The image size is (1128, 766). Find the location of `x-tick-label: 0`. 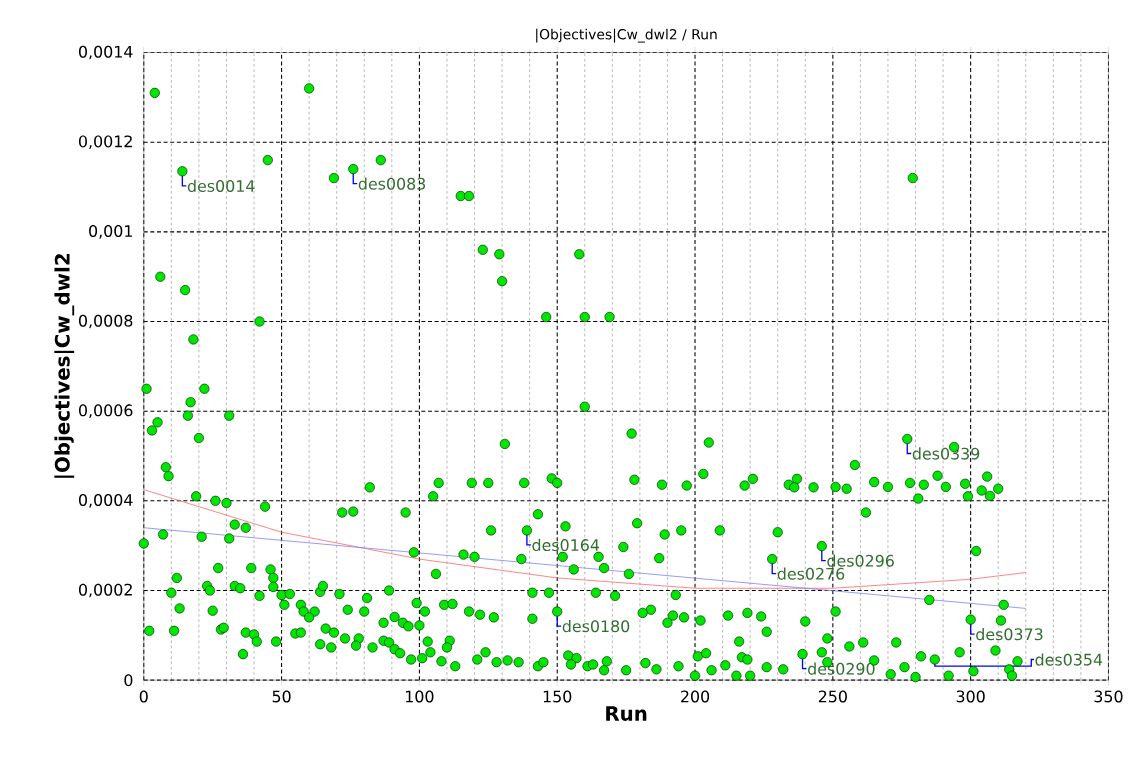

x-tick-label: 0 is located at coordinates (143, 696).